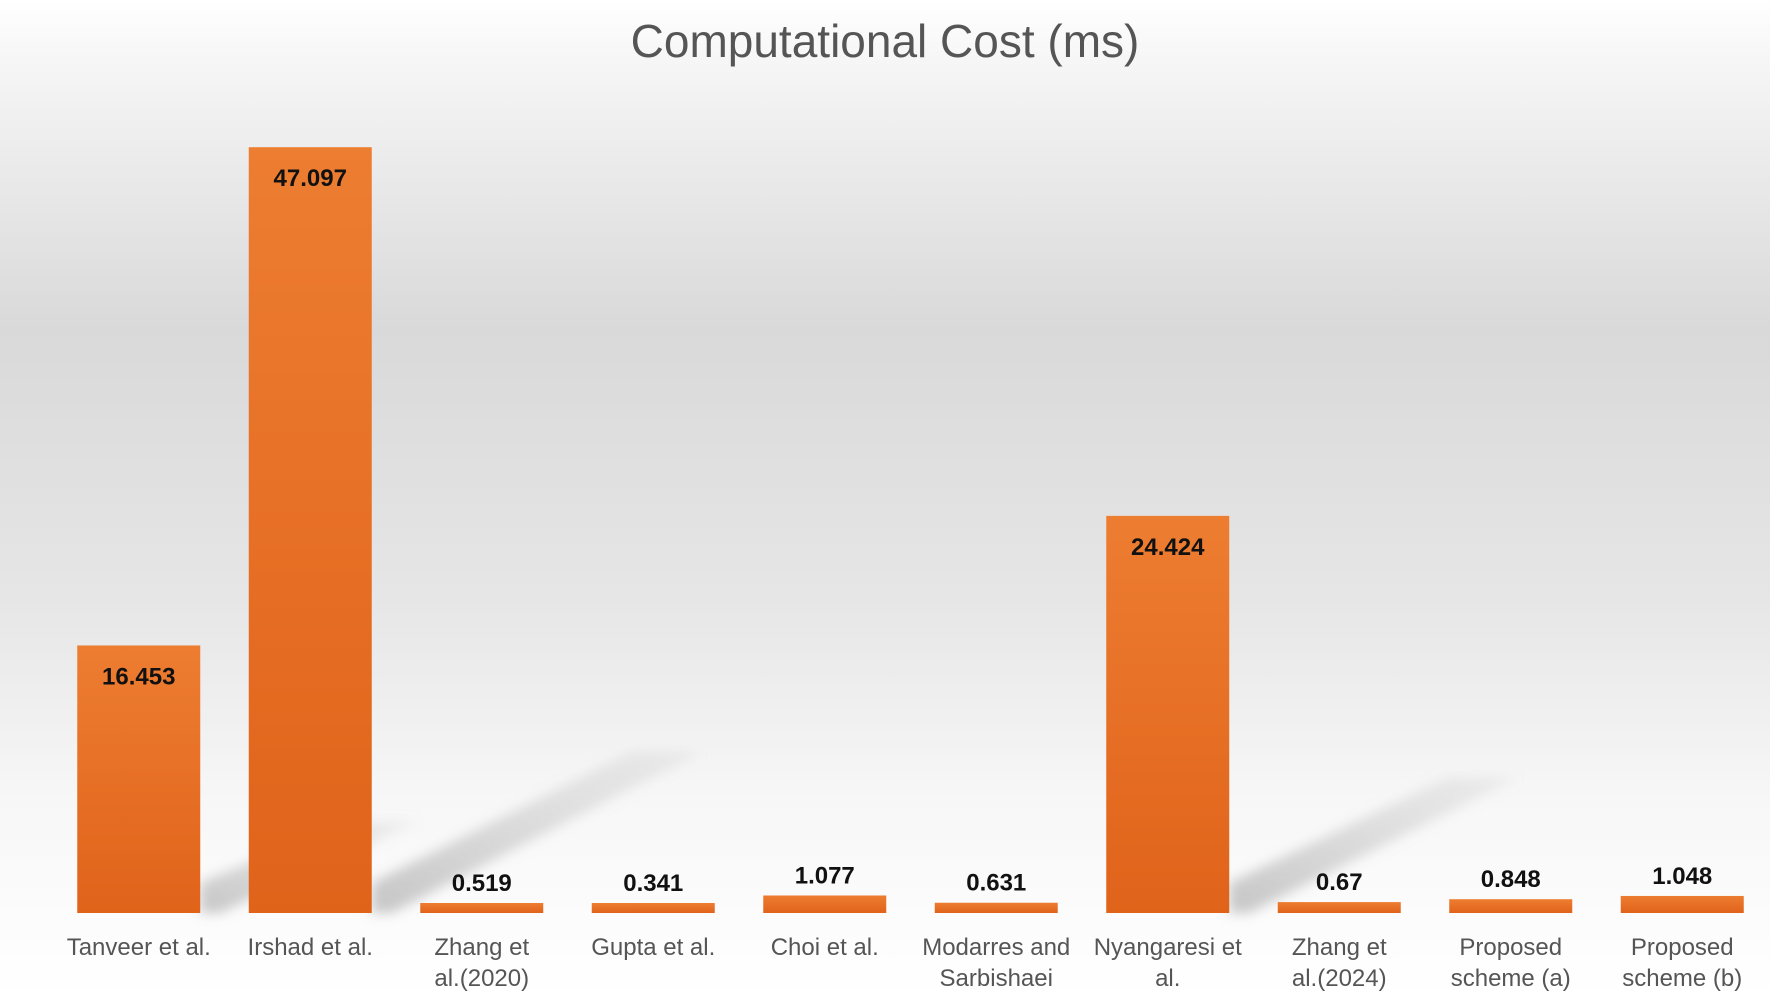 The width and height of the screenshot is (1770, 998). I want to click on data-label: 1.048, so click(1682, 876).